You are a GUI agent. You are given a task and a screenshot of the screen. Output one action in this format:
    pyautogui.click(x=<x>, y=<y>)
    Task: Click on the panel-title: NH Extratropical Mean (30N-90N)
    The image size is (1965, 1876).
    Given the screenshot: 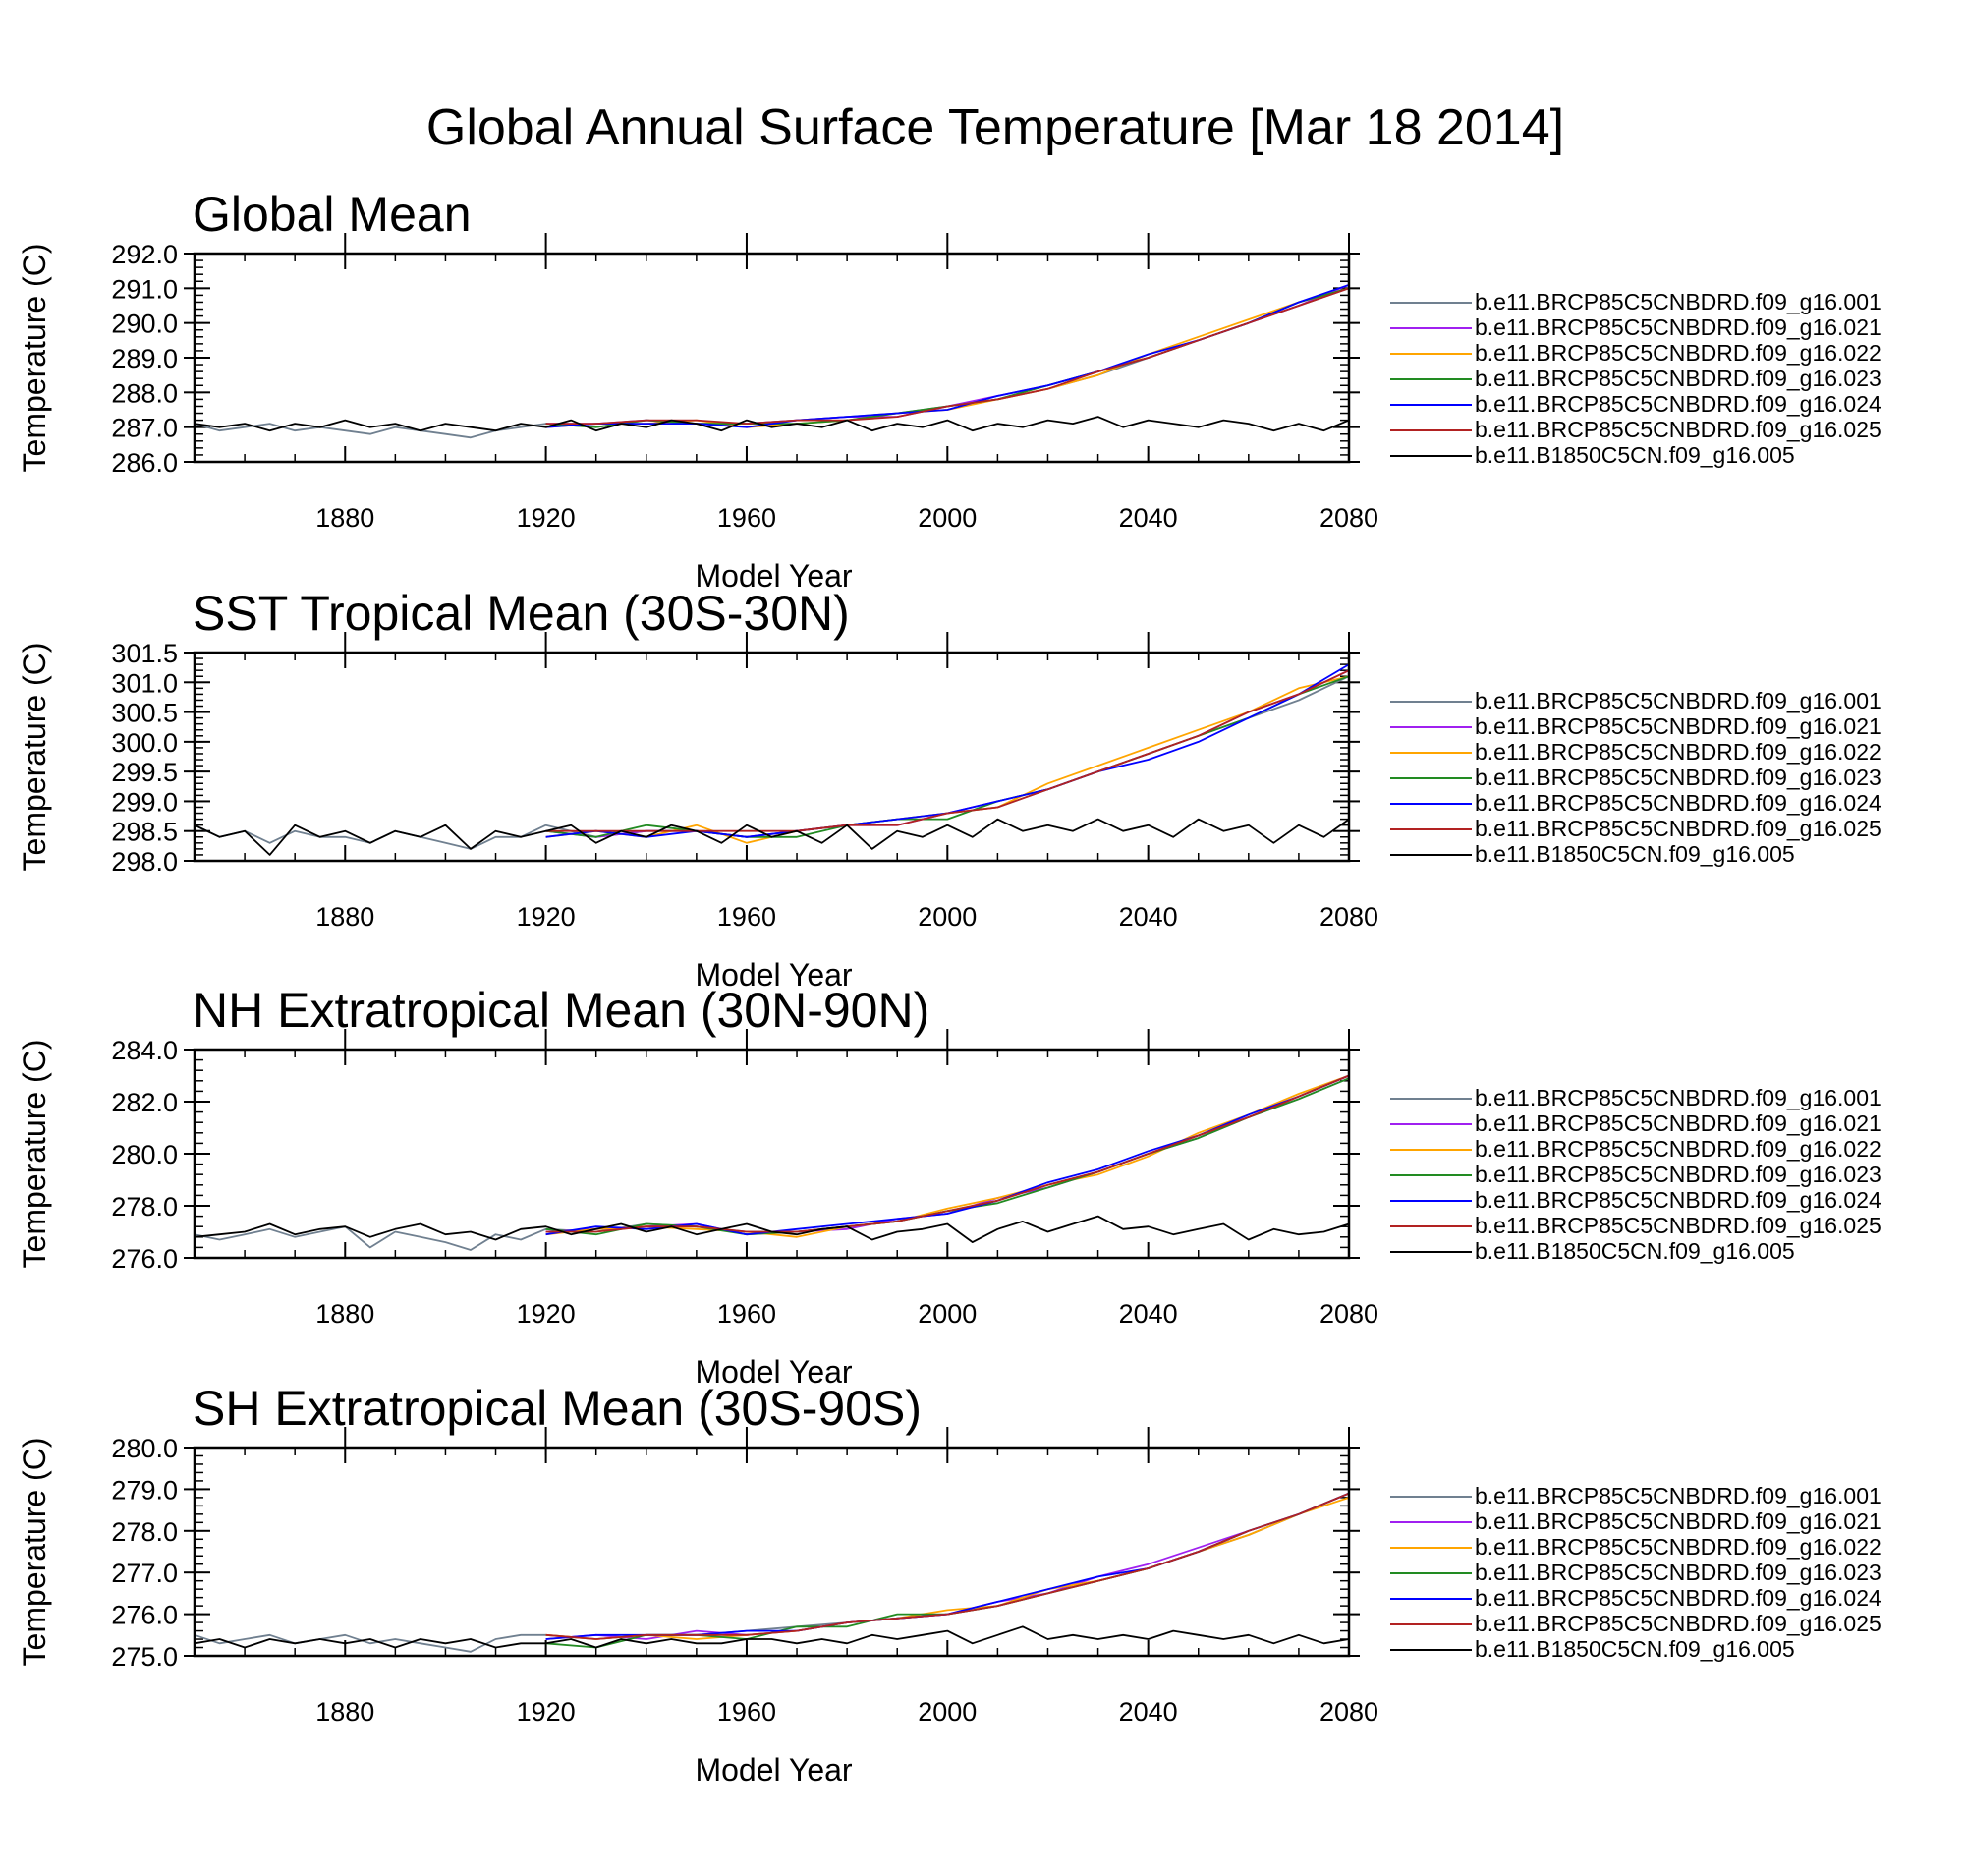 What is the action you would take?
    pyautogui.click(x=561, y=1010)
    